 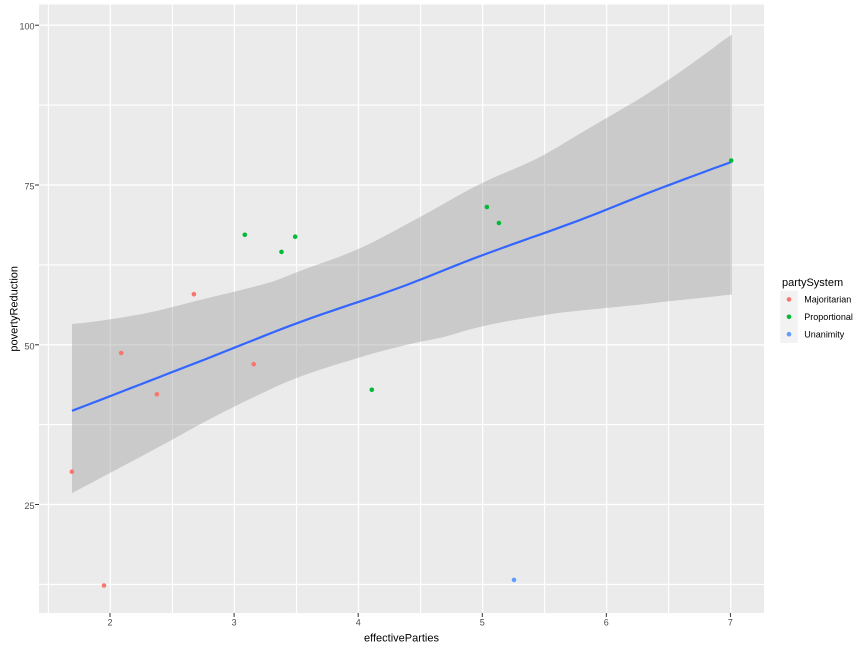 I want to click on svg-text: 50, so click(x=29, y=346).